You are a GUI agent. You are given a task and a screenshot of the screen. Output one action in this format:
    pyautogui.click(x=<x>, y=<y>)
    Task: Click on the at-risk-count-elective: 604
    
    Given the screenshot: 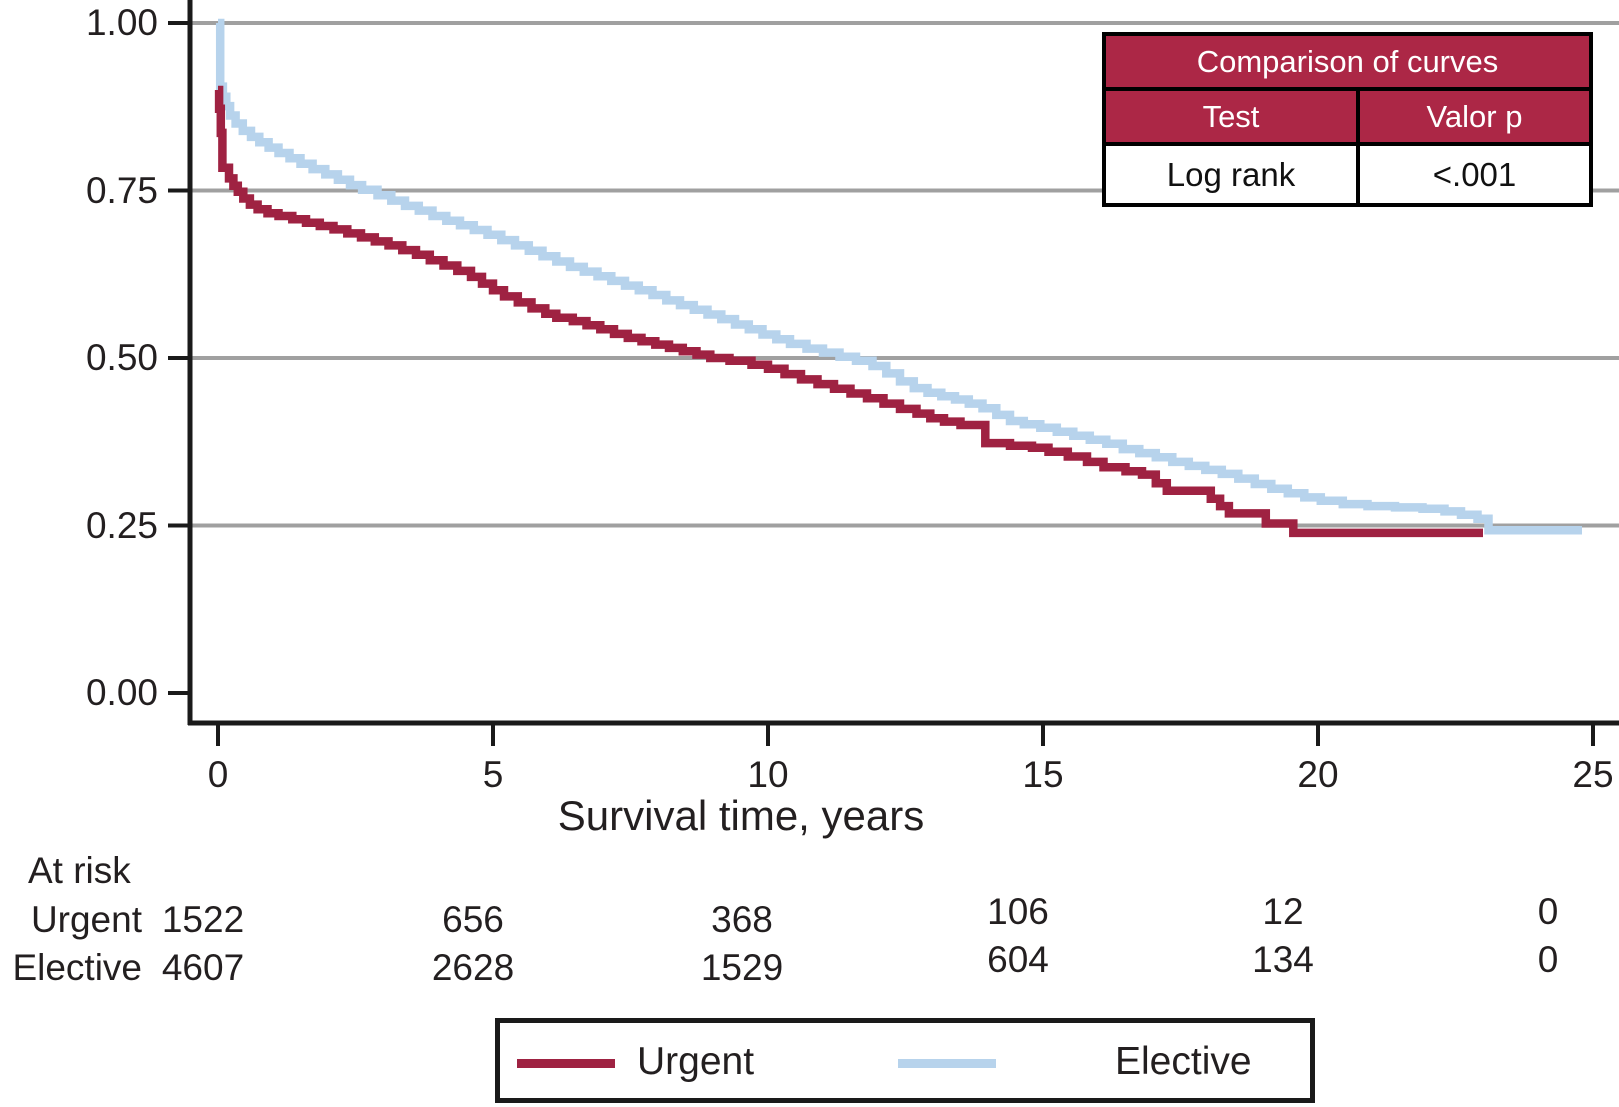 What is the action you would take?
    pyautogui.click(x=1018, y=959)
    